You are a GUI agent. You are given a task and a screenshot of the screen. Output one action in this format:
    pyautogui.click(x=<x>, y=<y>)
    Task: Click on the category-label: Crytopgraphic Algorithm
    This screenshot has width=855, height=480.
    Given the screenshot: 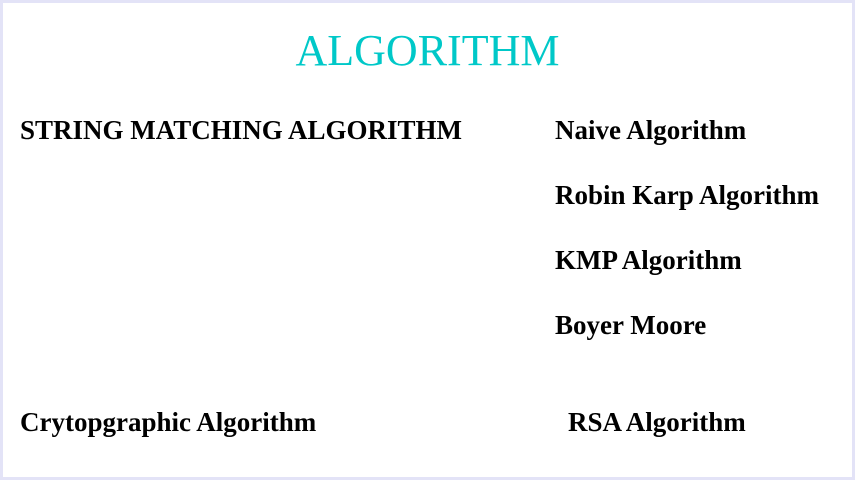 What is the action you would take?
    pyautogui.click(x=168, y=422)
    